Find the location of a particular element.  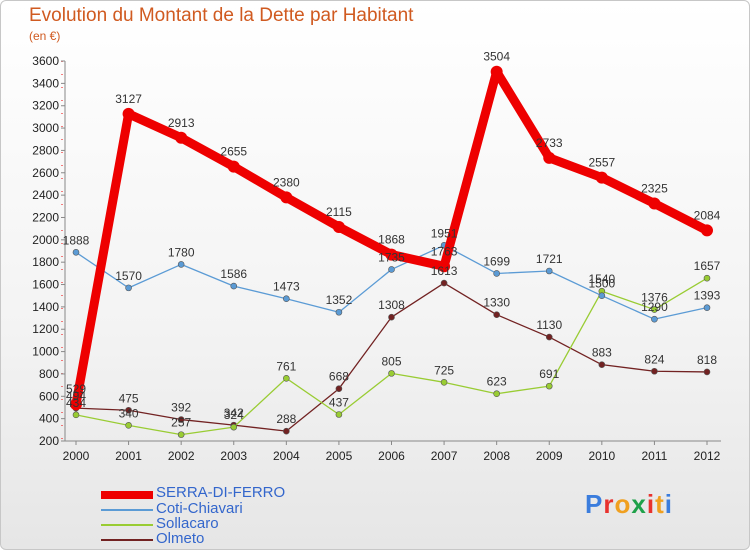

y-tick-label: 2000 is located at coordinates (45, 240).